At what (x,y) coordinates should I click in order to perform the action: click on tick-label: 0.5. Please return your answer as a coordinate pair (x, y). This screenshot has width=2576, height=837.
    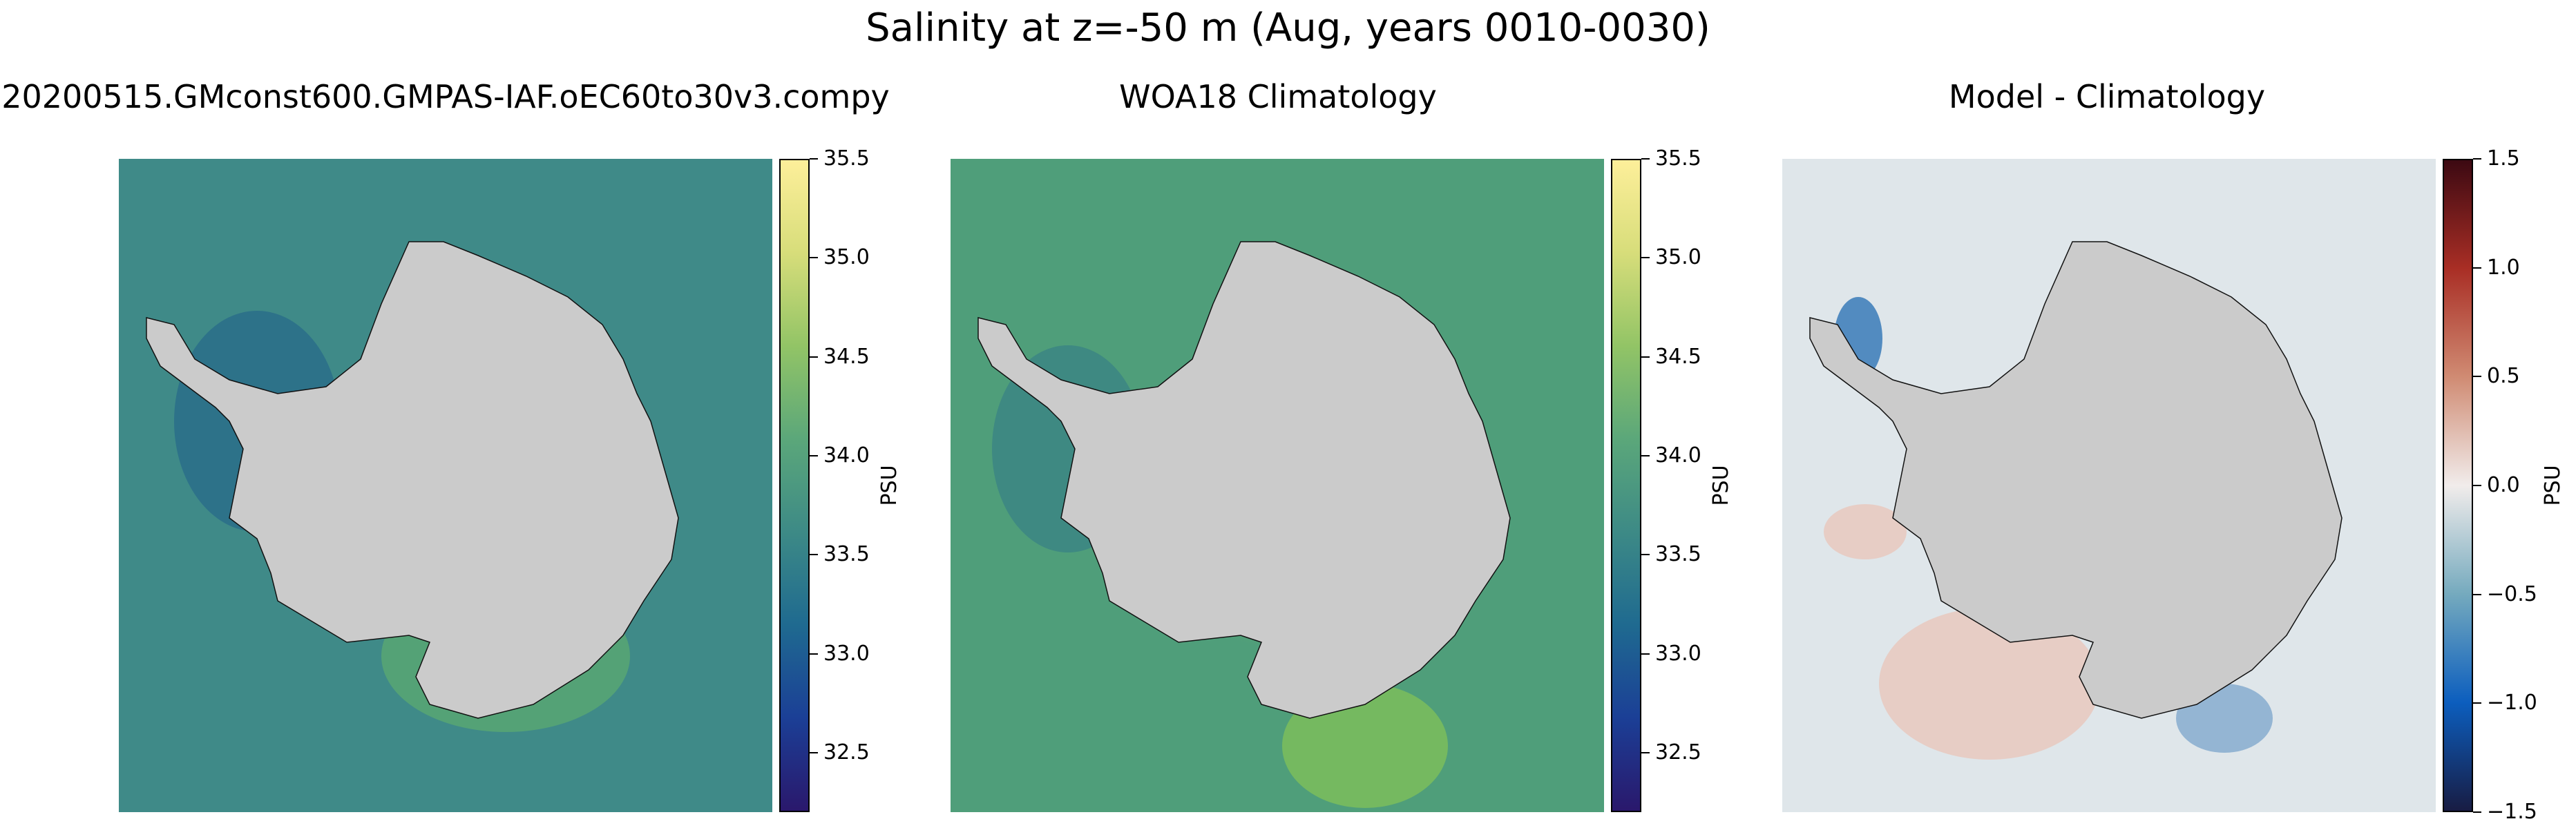
    Looking at the image, I should click on (2503, 376).